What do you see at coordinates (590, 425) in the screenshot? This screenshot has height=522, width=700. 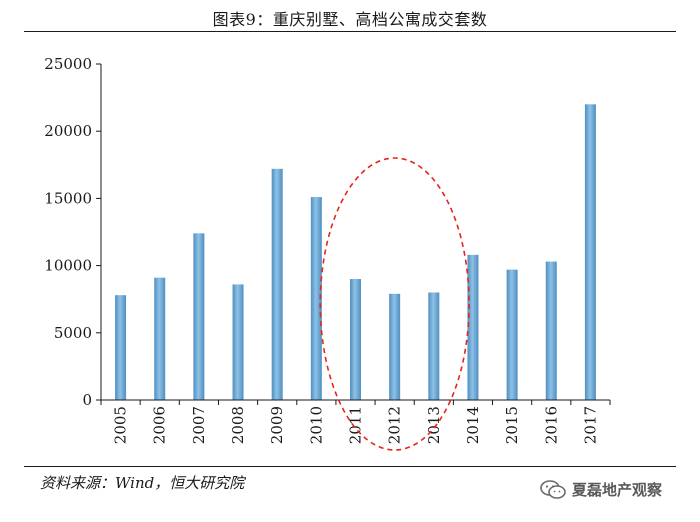 I see `x-tick-label: 2017` at bounding box center [590, 425].